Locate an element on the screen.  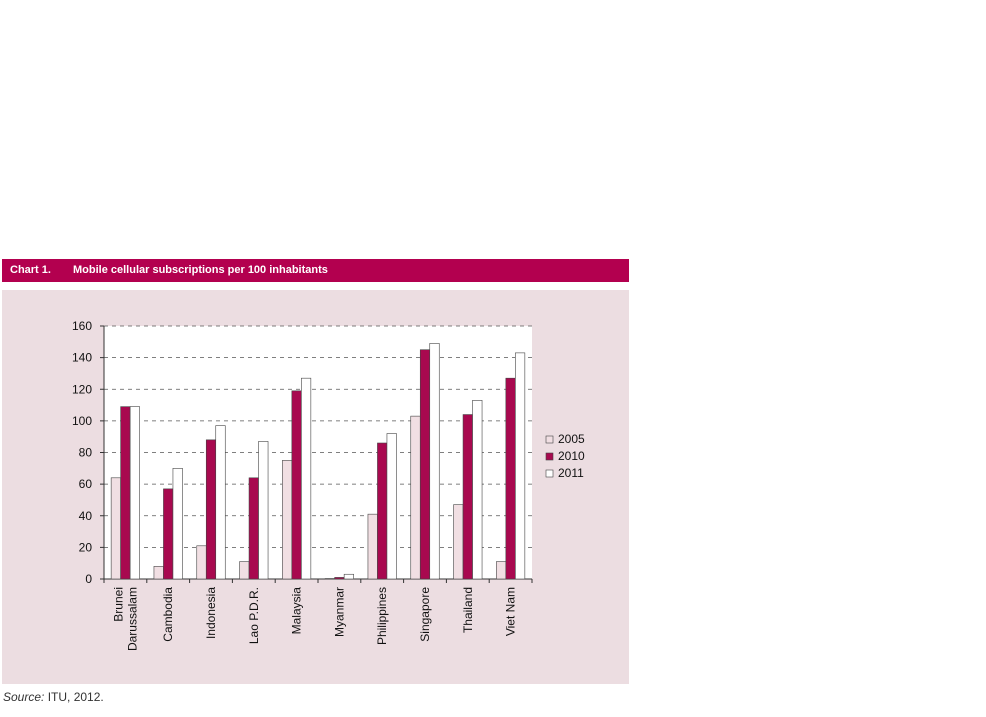
legend-label-2010: 2010 is located at coordinates (571, 456).